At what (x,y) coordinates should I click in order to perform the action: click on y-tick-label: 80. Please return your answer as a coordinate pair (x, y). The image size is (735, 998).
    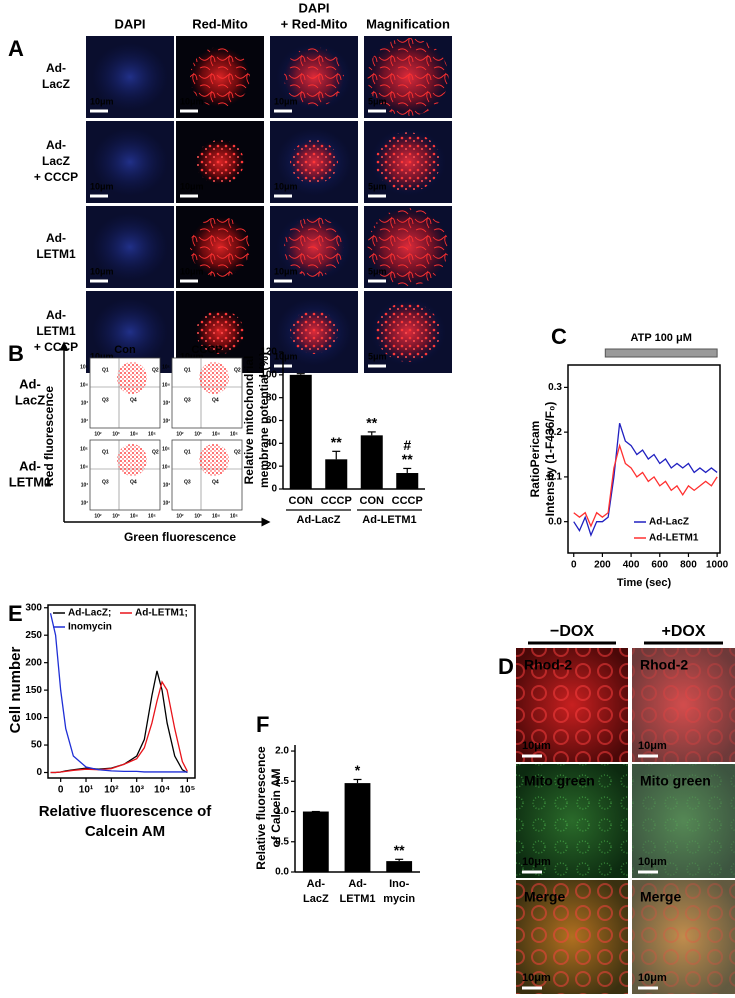
    Looking at the image, I should click on (272, 397).